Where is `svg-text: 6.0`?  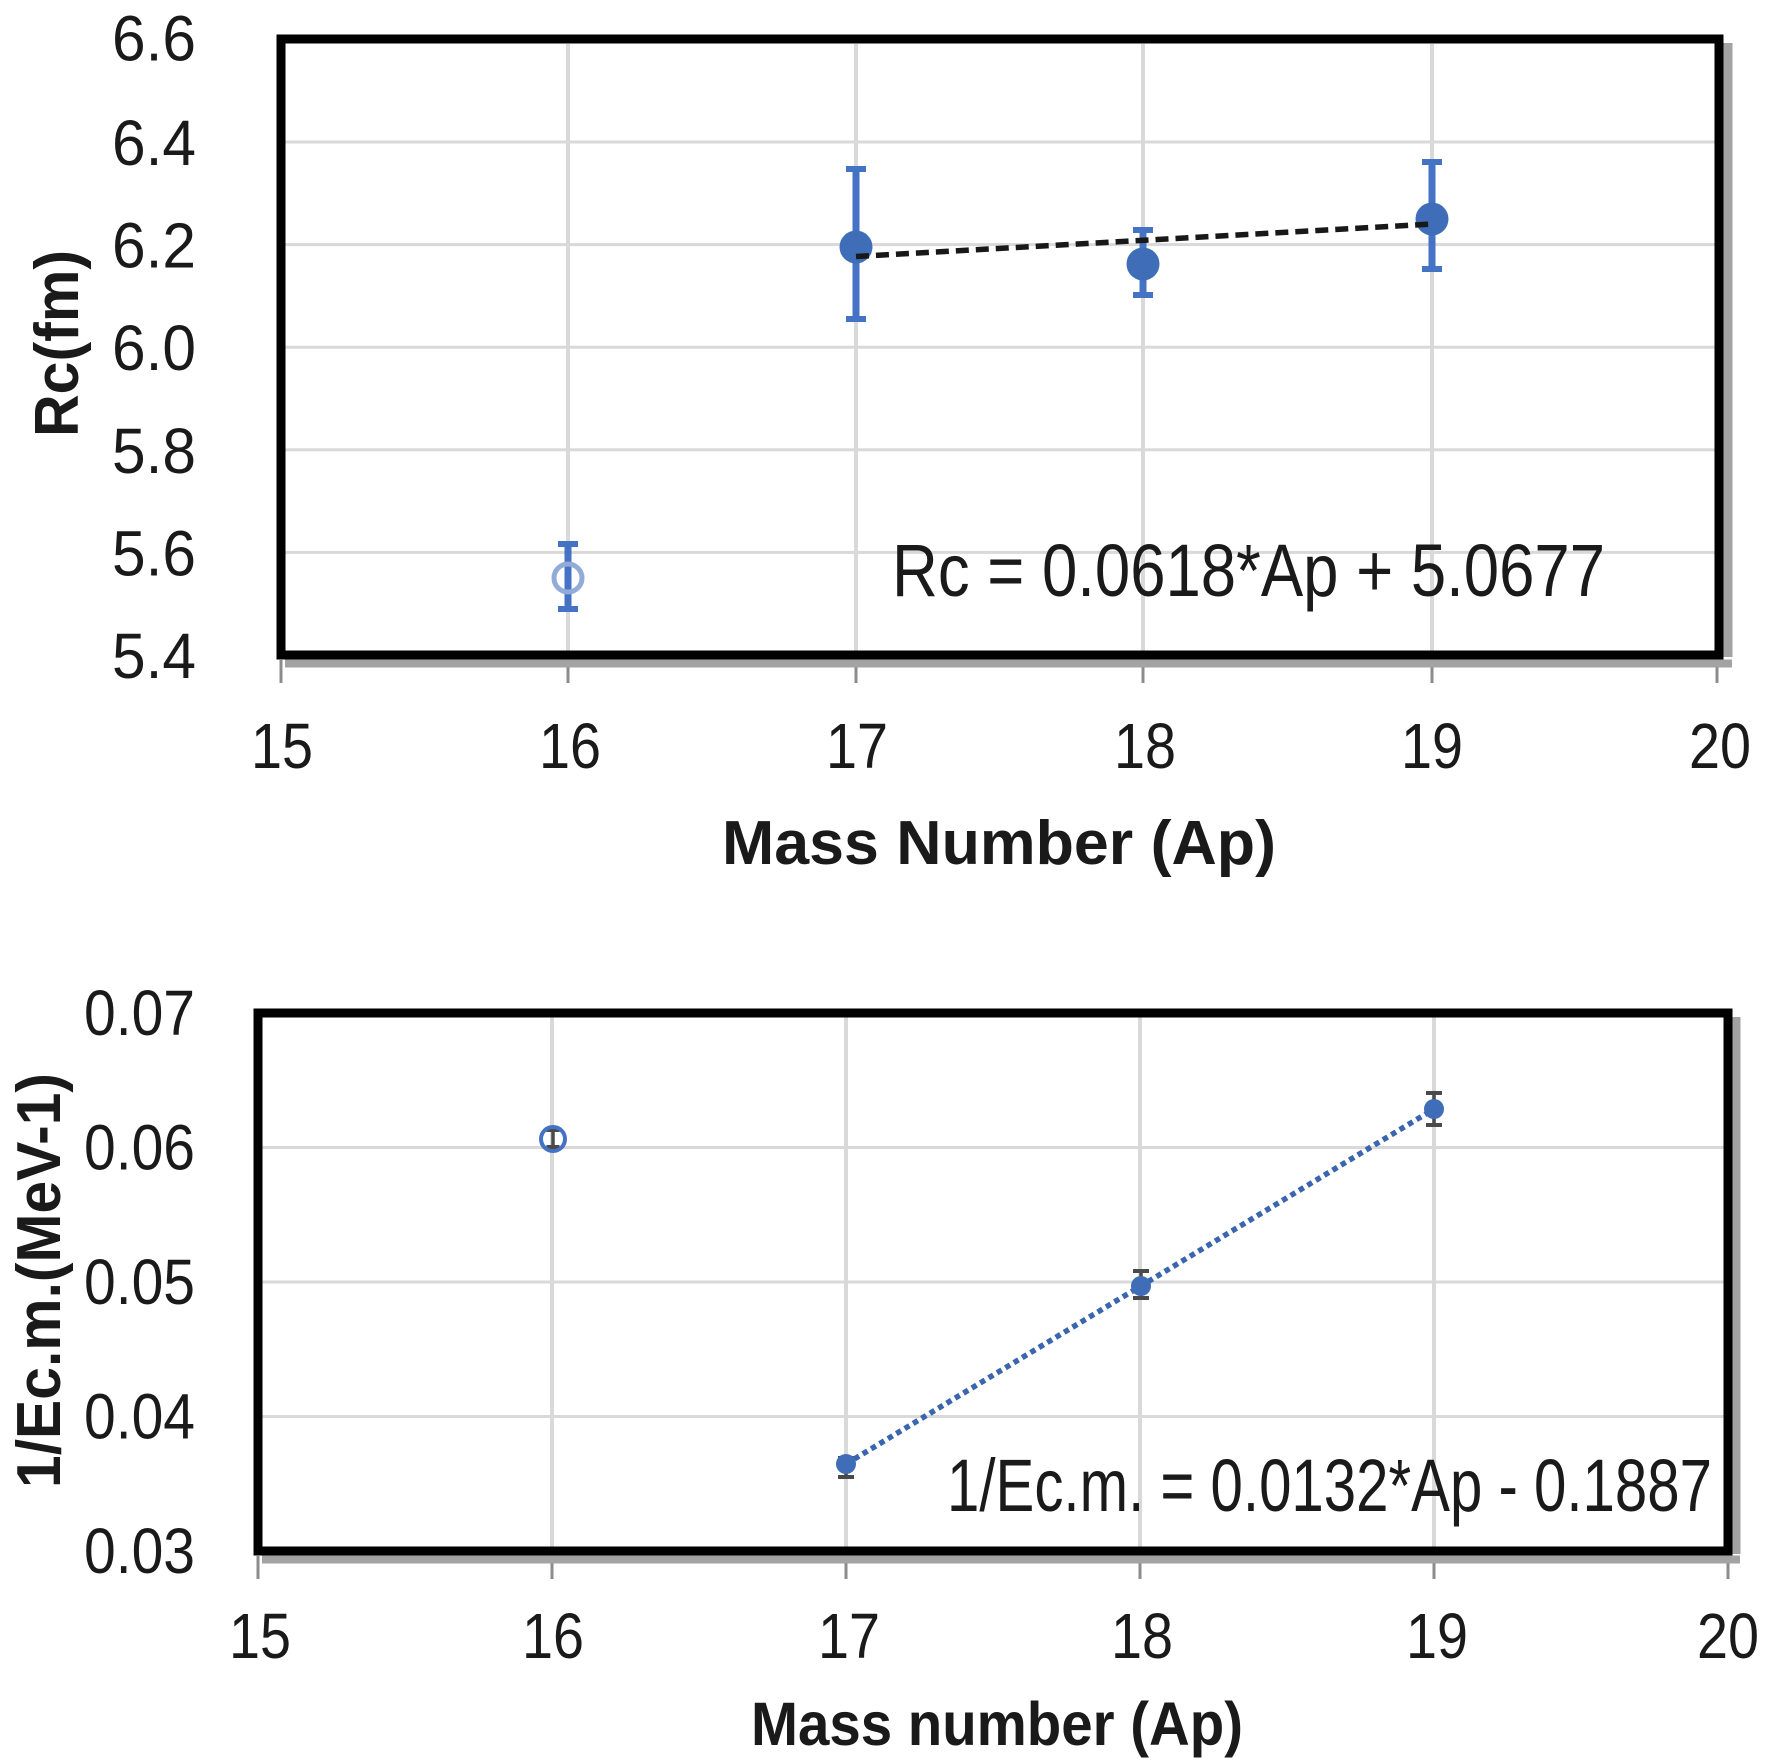
svg-text: 6.0 is located at coordinates (154, 348).